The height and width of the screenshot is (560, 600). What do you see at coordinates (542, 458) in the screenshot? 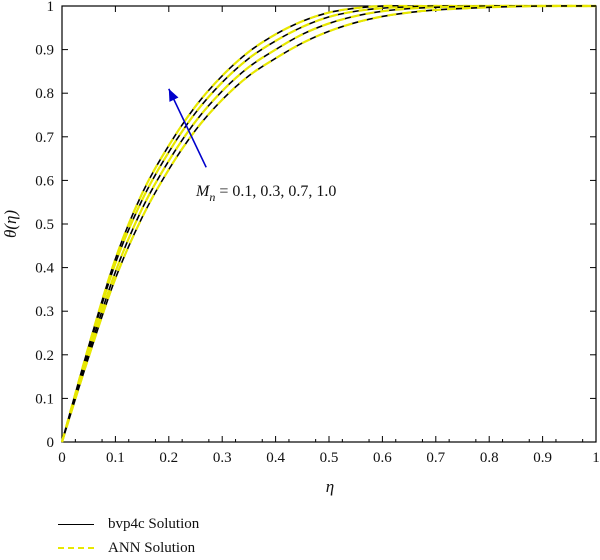
I see `x-tick-label: 0.9` at bounding box center [542, 458].